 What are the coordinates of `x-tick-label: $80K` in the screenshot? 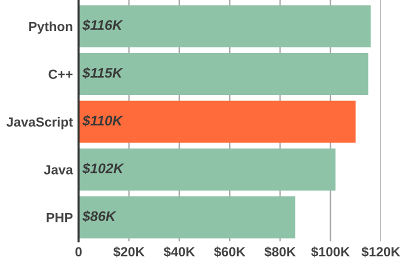 It's located at (280, 252).